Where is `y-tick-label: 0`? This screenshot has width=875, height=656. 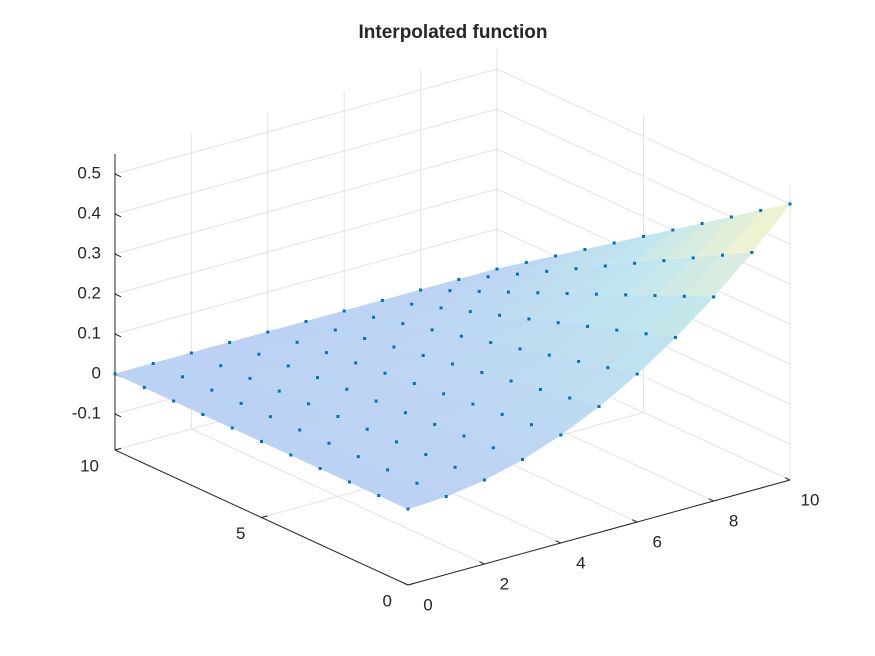
y-tick-label: 0 is located at coordinates (387, 600).